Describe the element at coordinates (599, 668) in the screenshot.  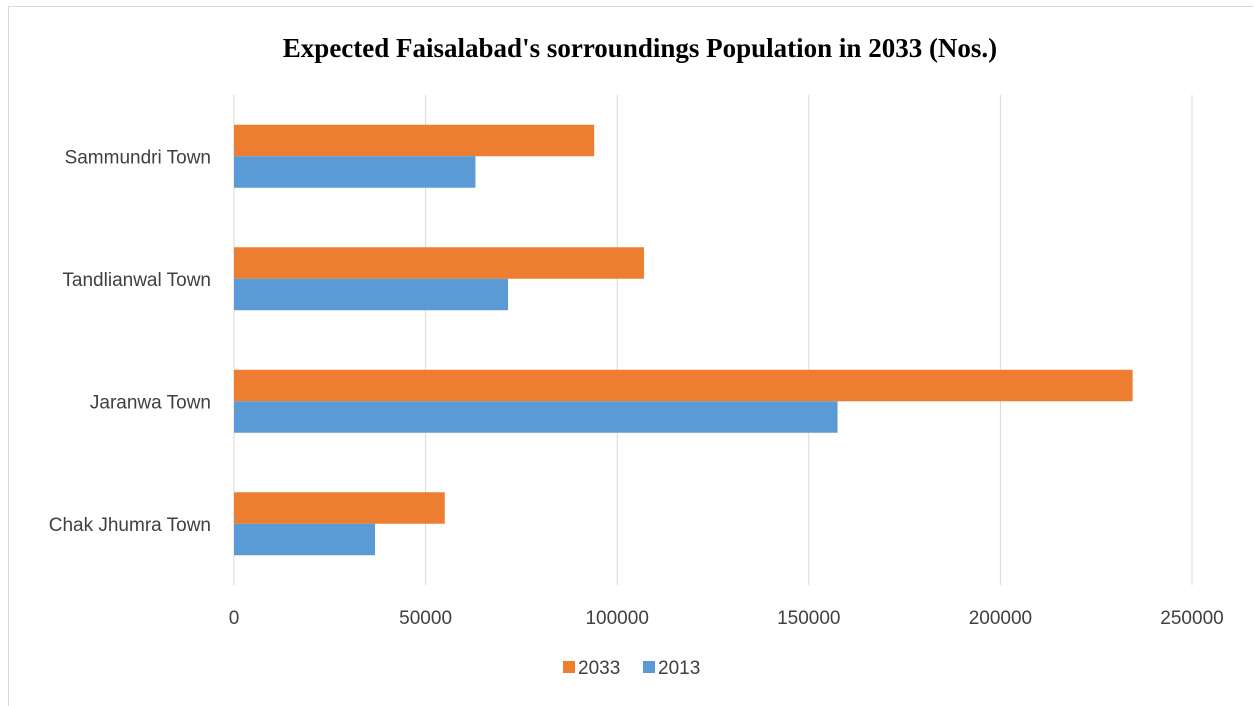
I see `legend-label: 2033` at that location.